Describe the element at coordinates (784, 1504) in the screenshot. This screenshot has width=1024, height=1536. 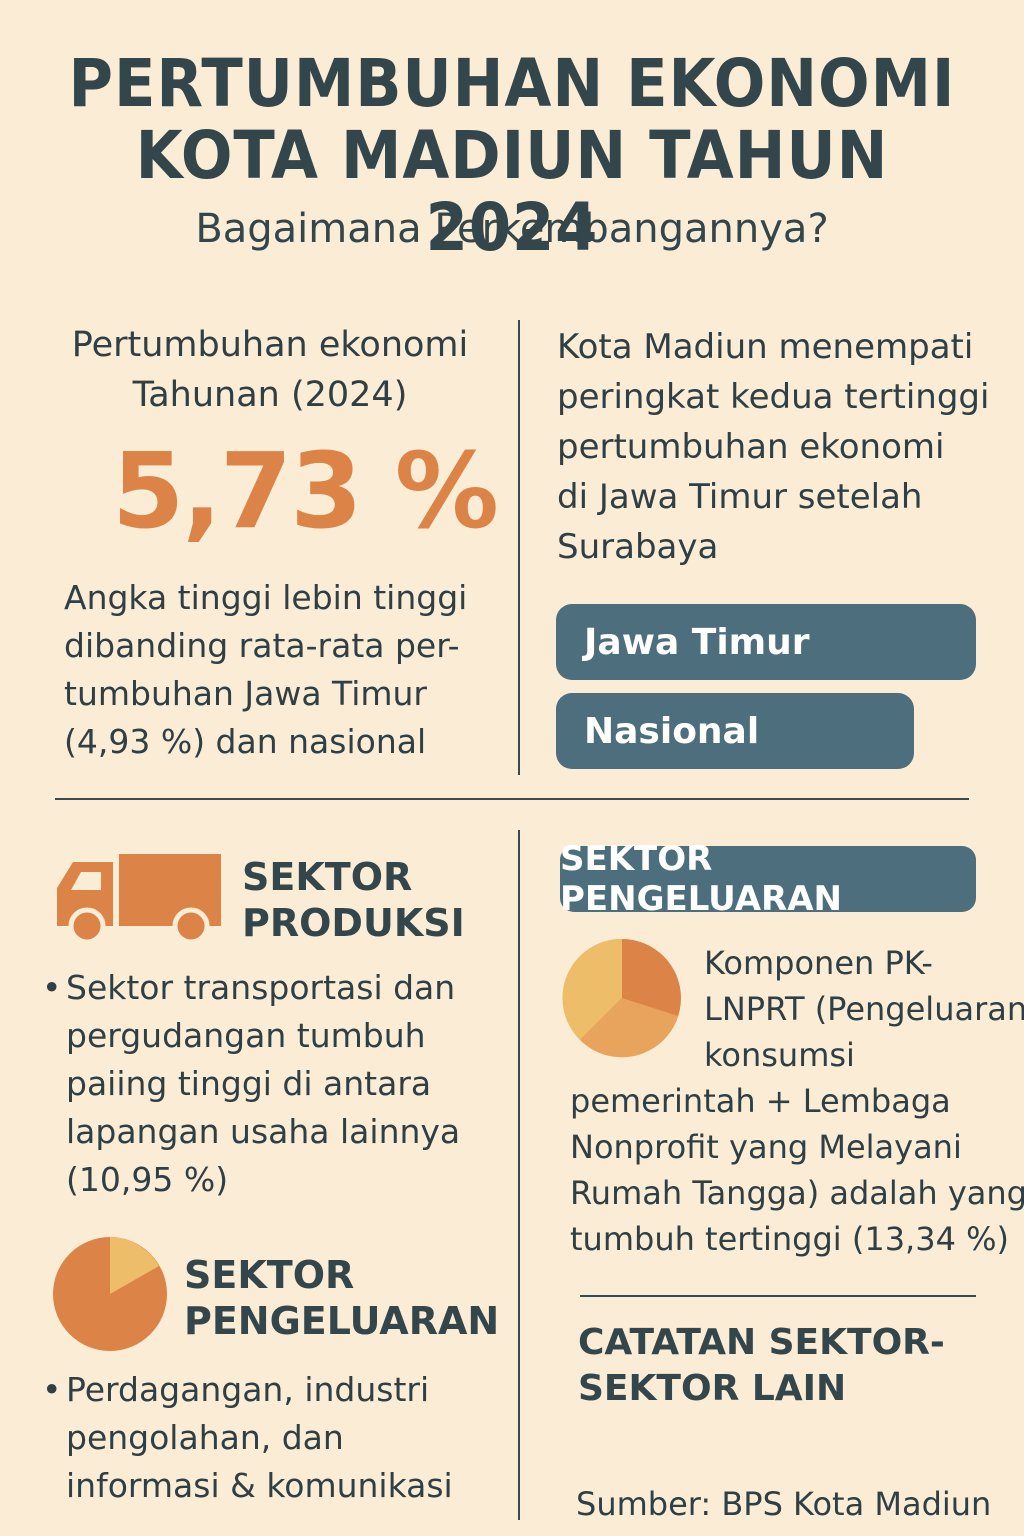
I see `source-note: Sumber: BPS Kota Madiun` at that location.